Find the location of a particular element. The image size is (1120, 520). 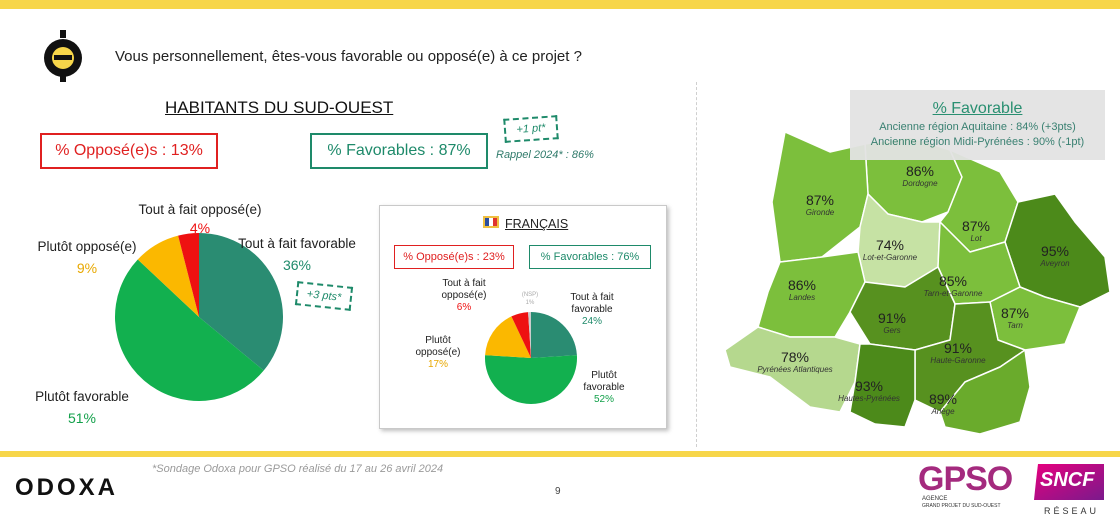

dept-label-aveyron: 95% Aveyron is located at coordinates (1054, 256).